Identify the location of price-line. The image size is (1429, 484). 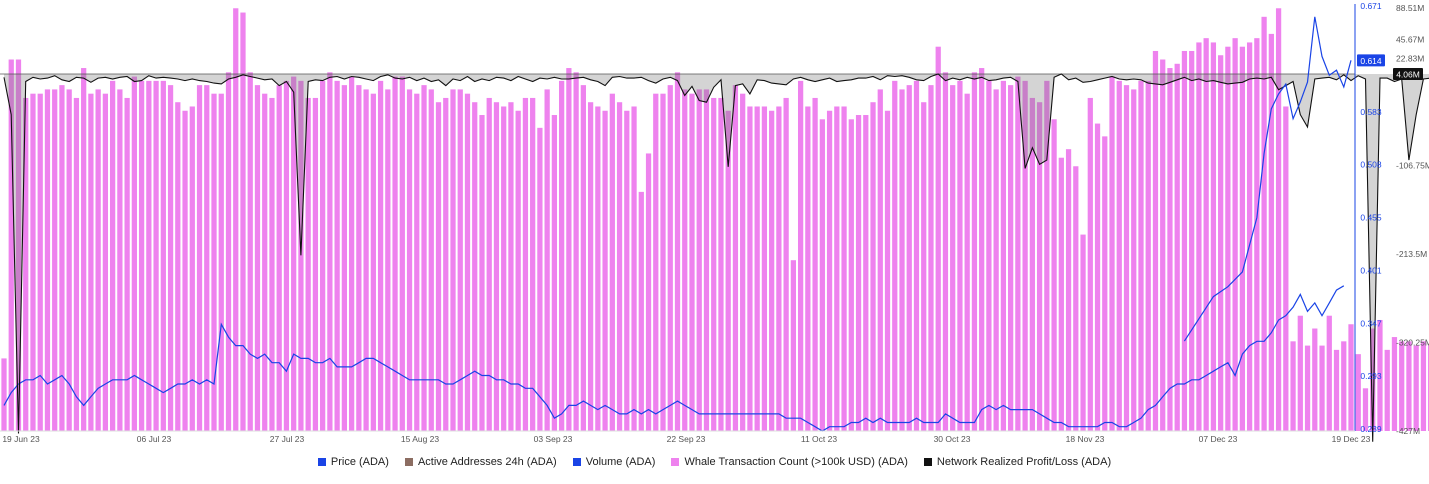
(1267, 179).